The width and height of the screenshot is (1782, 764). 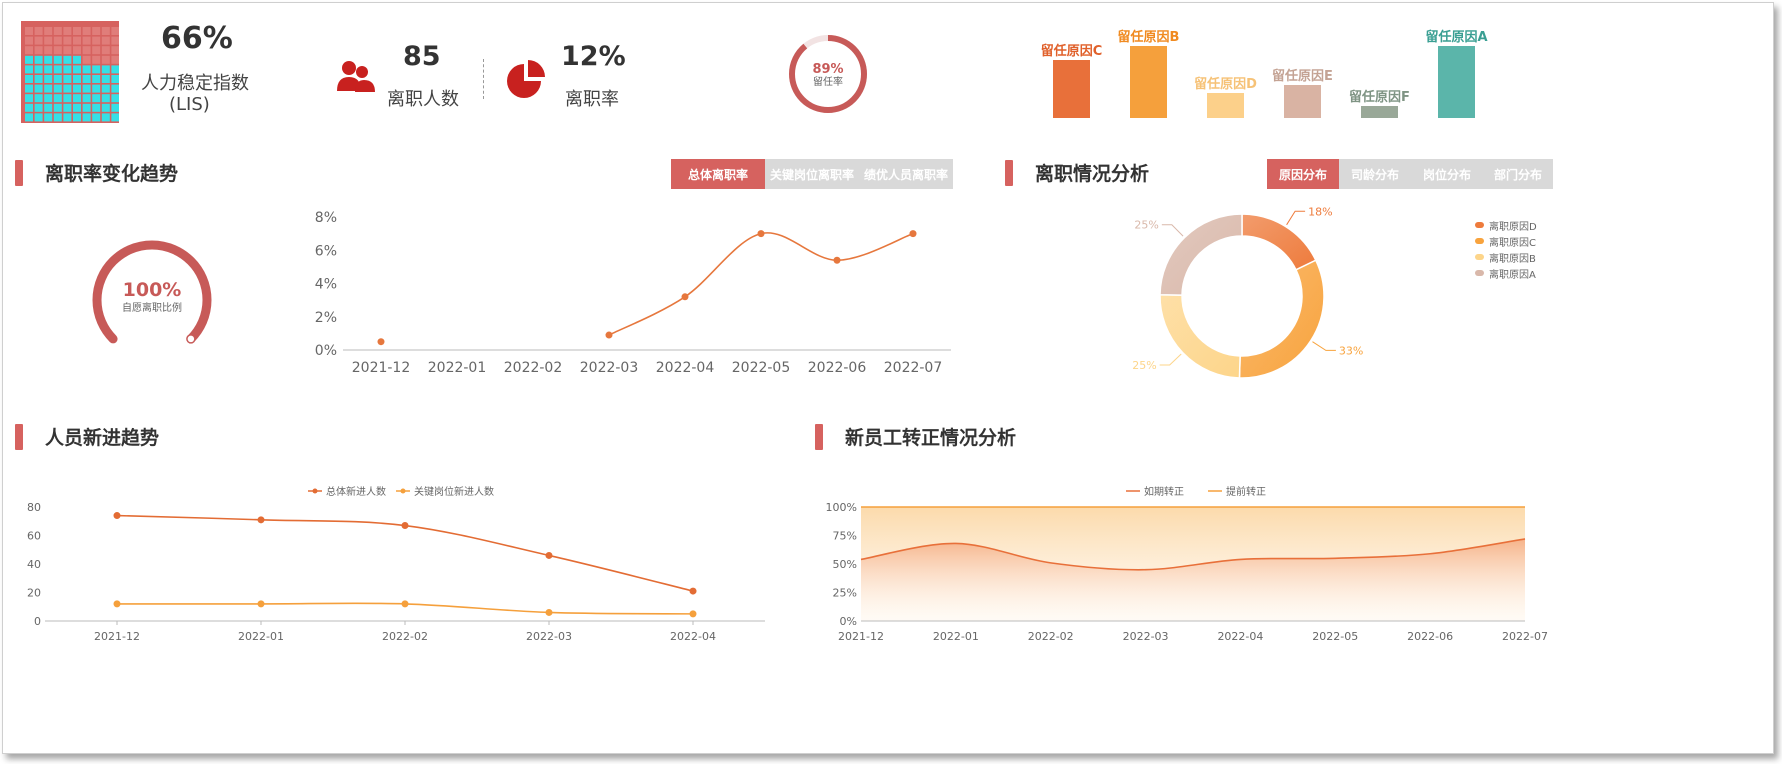 What do you see at coordinates (1193, 579) in the screenshot?
I see `area-fill-ontime` at bounding box center [1193, 579].